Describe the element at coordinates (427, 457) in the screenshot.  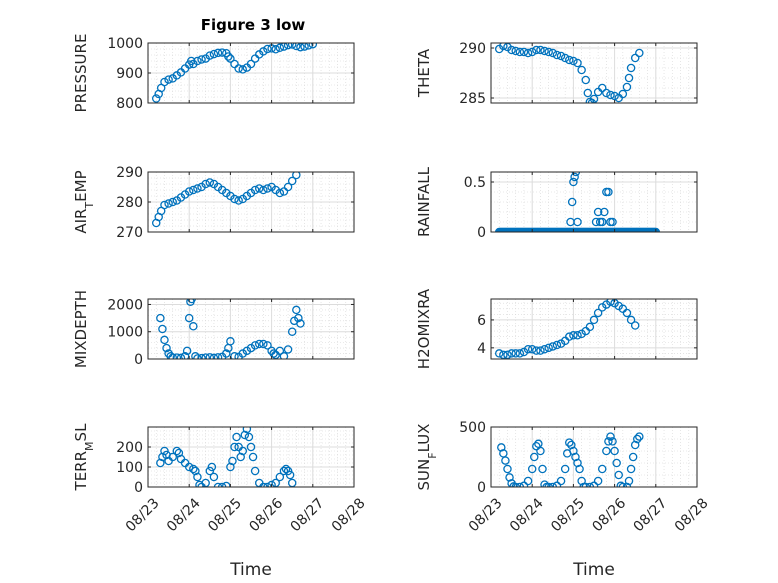
I see `y-axis-label: SUNFLUX` at that location.